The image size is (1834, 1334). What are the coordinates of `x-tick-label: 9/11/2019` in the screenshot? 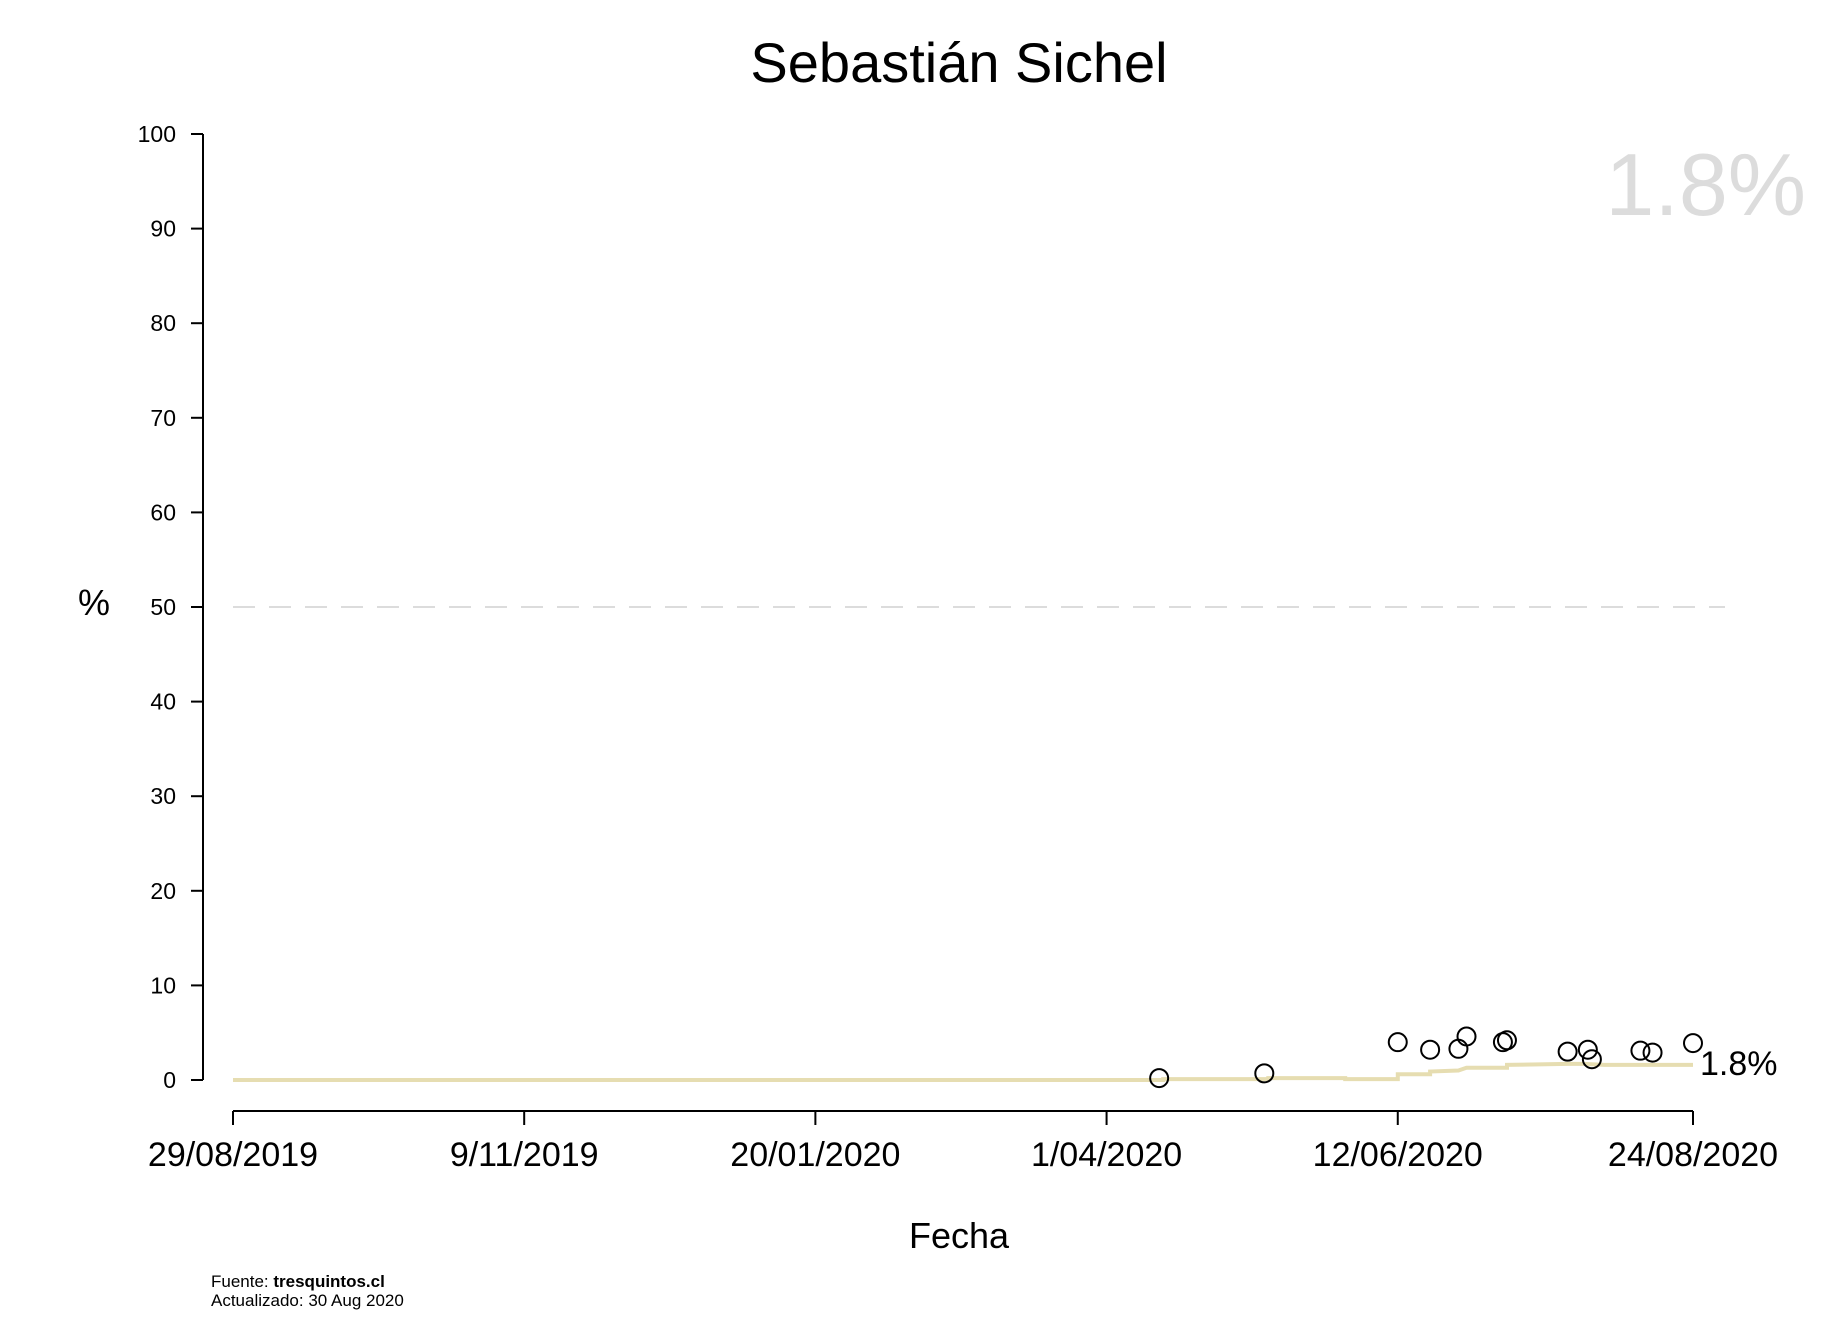 It's located at (524, 1155).